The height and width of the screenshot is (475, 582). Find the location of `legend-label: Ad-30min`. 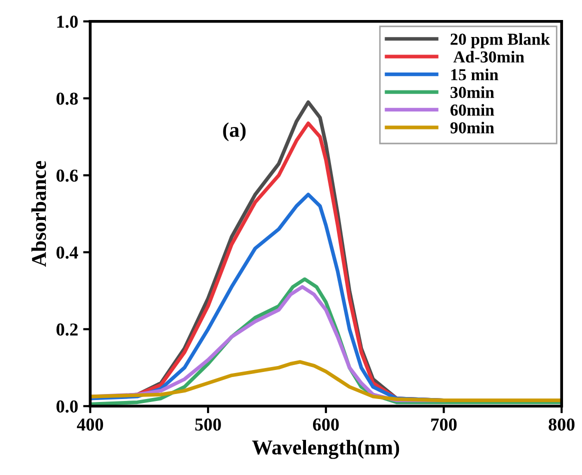

legend-label: Ad-30min is located at coordinates (488, 56).